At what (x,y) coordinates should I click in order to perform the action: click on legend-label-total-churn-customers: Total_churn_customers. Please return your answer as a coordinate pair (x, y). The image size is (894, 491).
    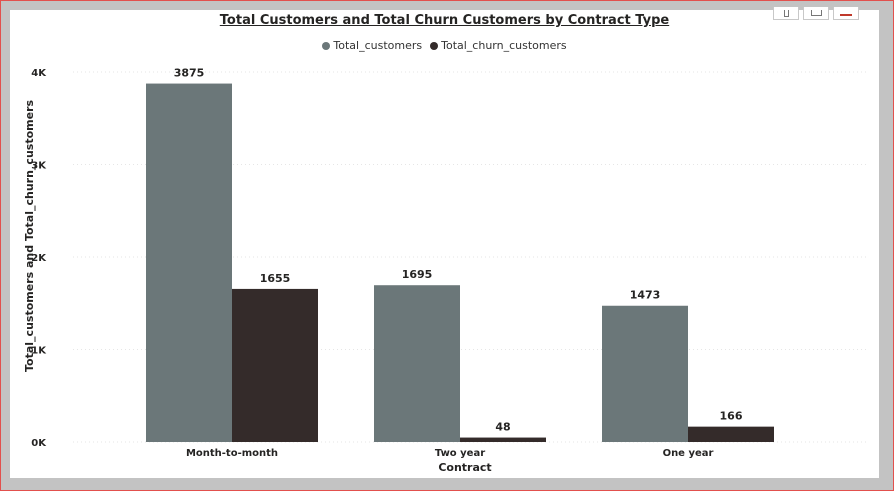
    Looking at the image, I should click on (504, 45).